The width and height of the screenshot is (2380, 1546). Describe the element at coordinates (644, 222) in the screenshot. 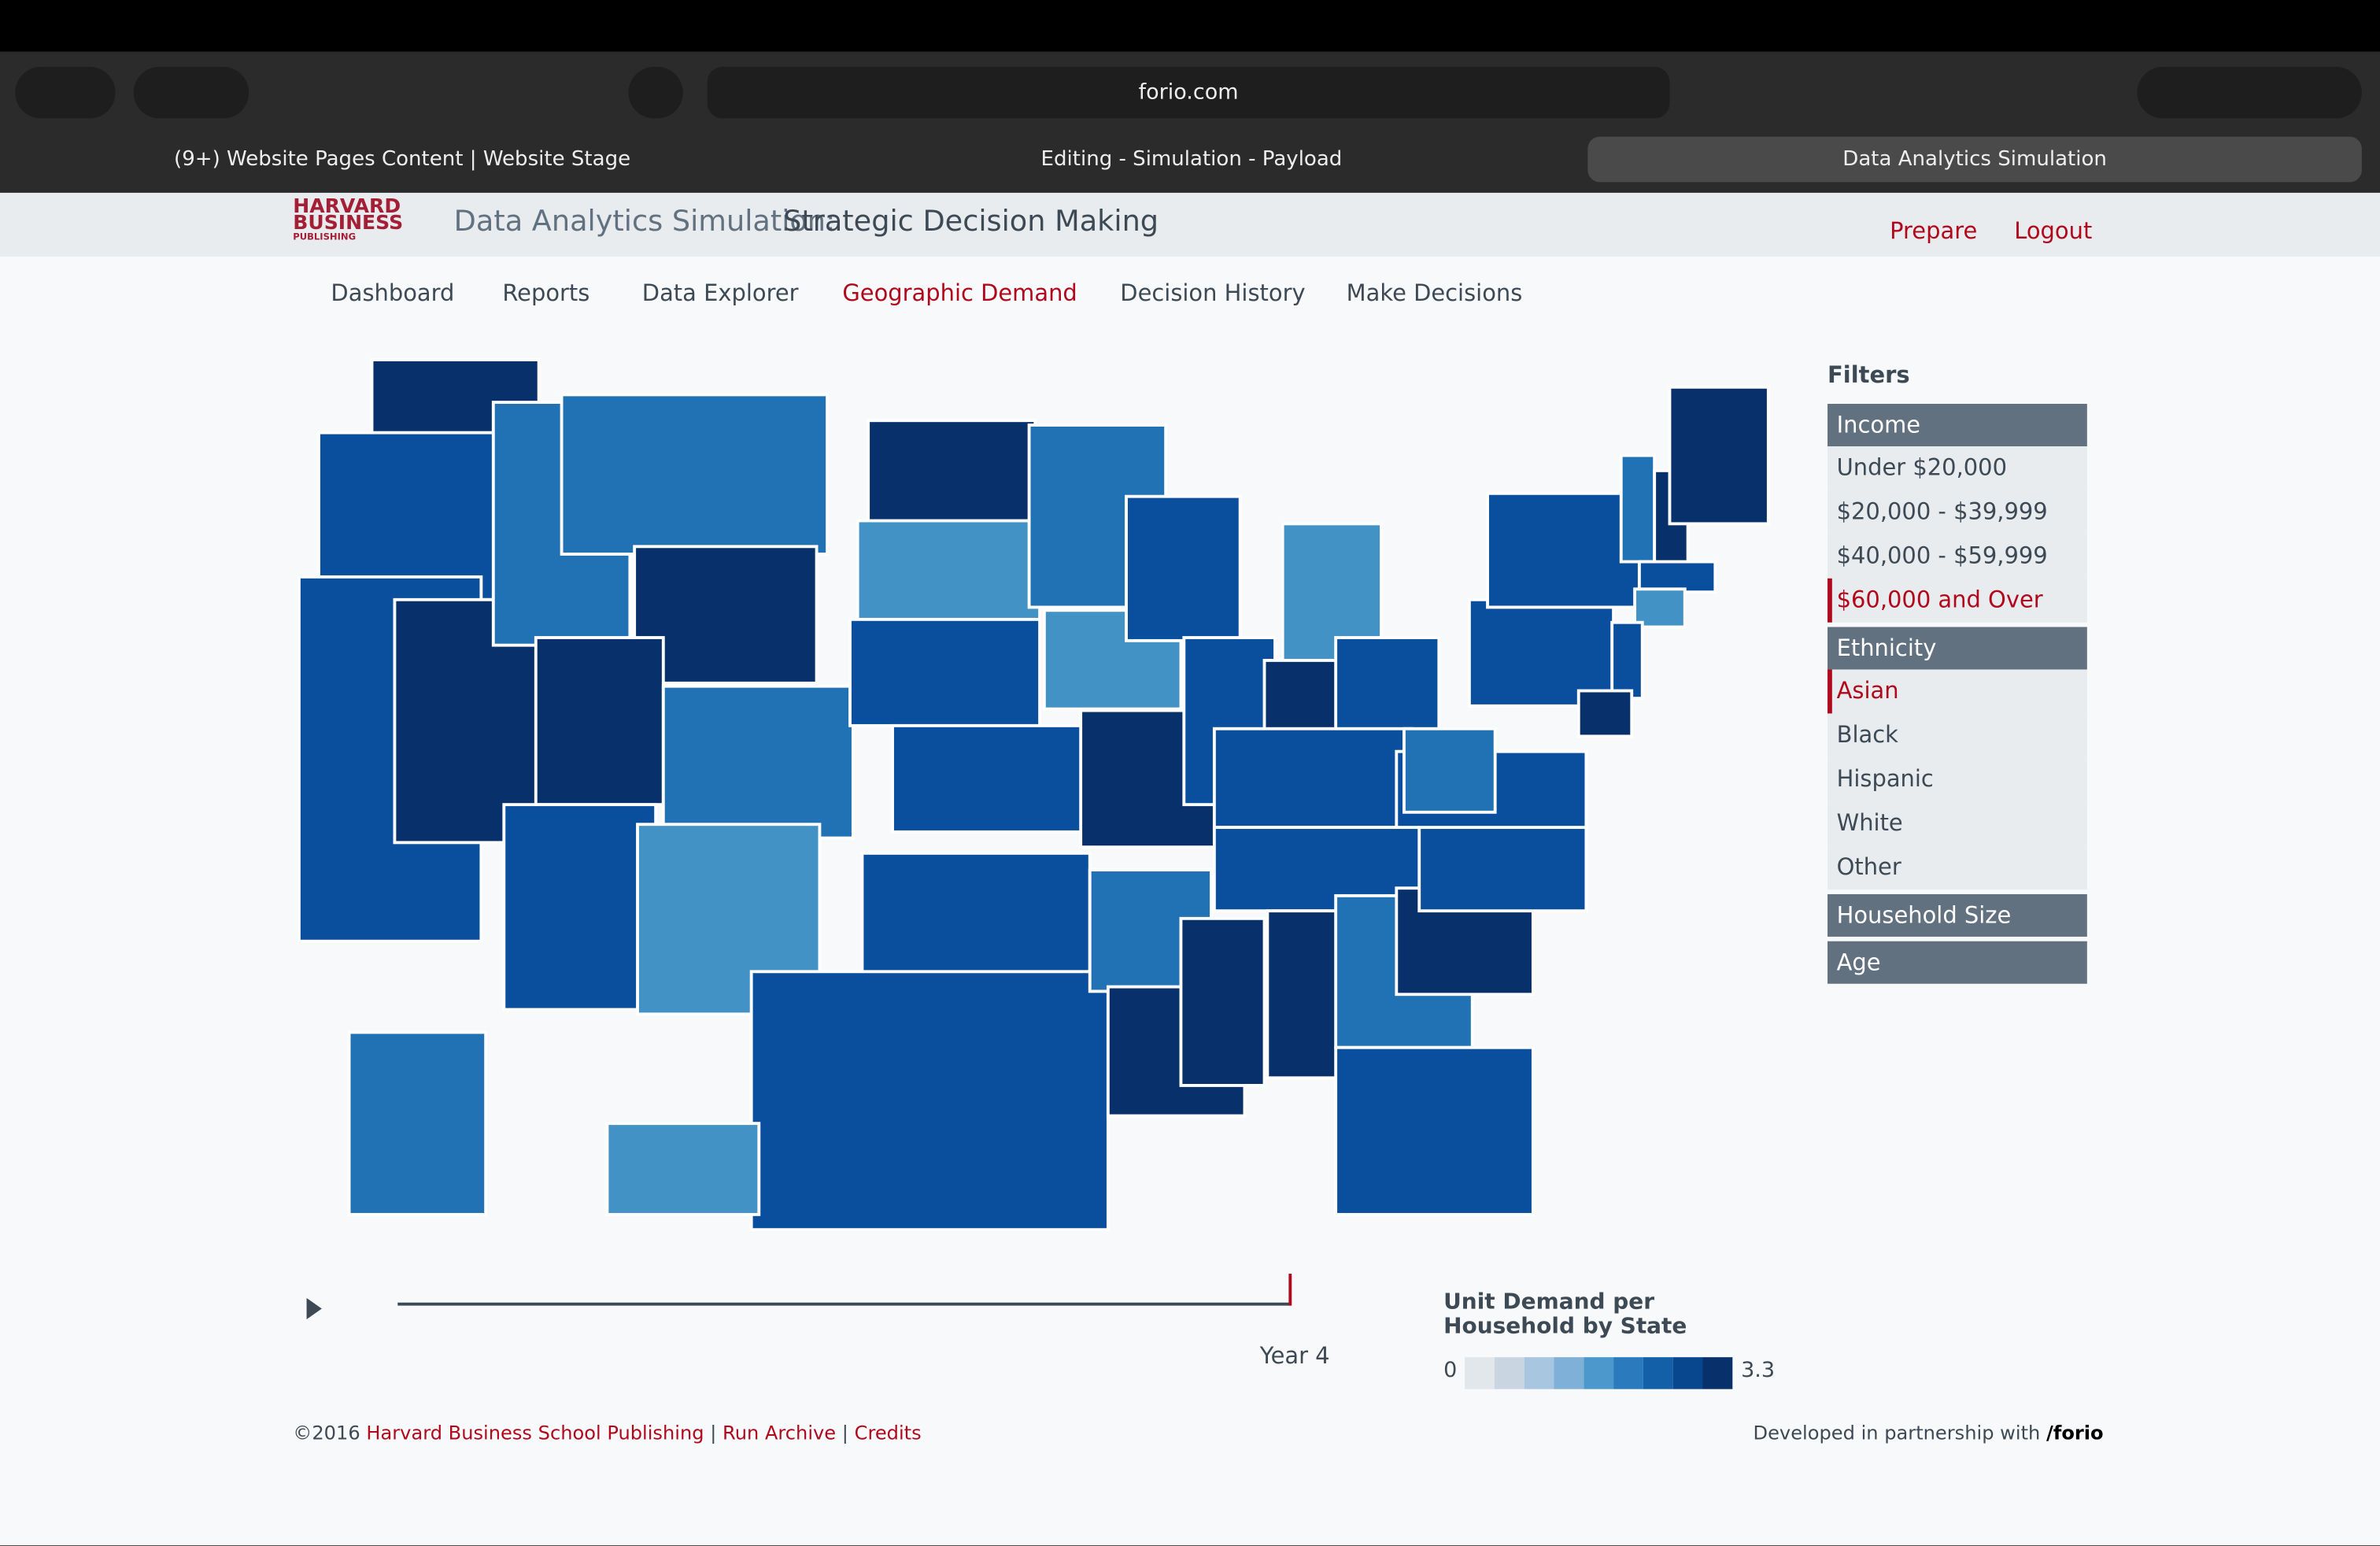

I see `app-name: Data Analytics Simulation:` at that location.